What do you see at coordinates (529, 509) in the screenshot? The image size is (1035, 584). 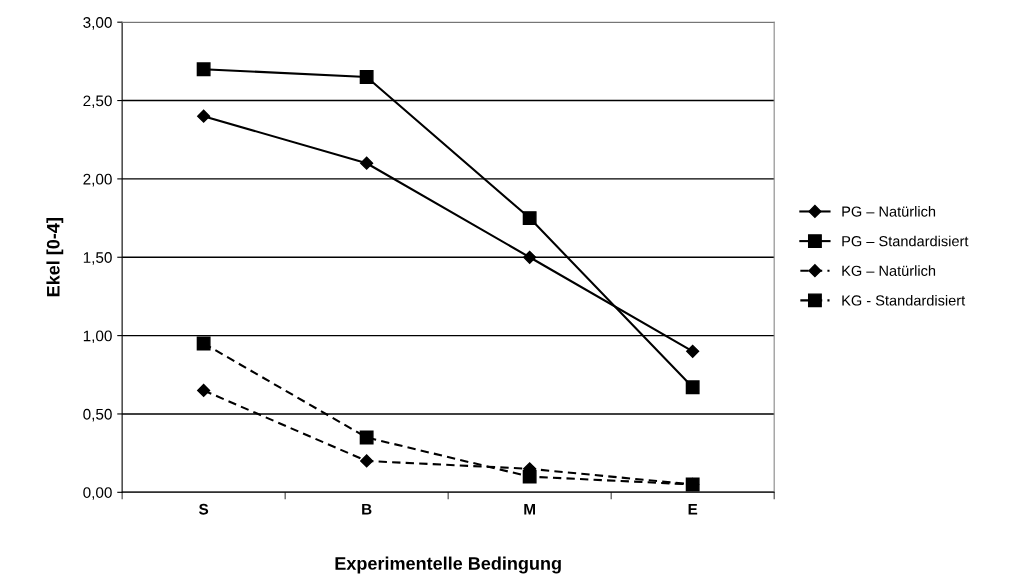 I see `x-tick-label: M` at bounding box center [529, 509].